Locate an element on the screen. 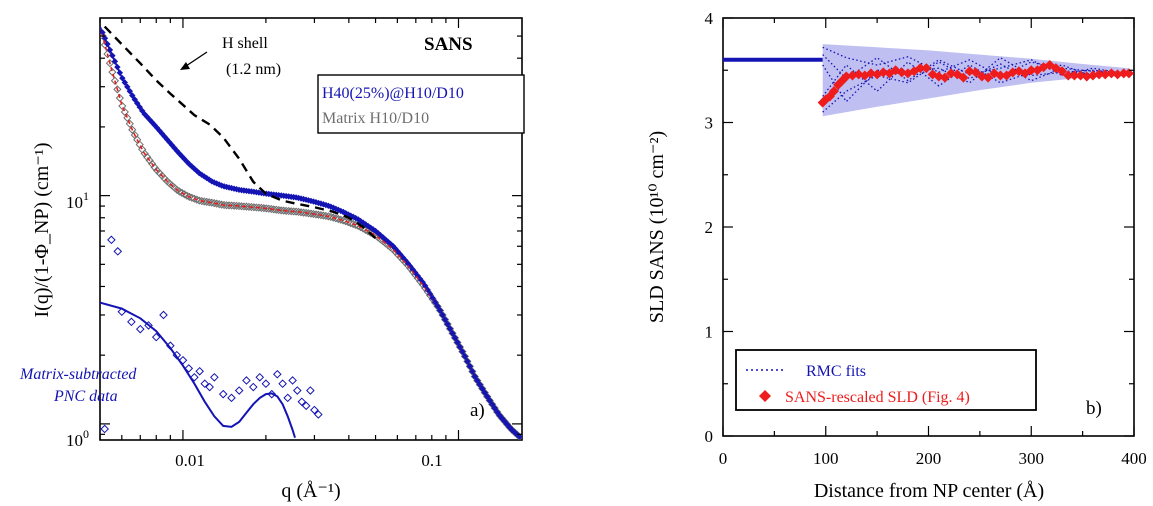 Image resolution: width=1153 pixels, height=506 pixels. panel-b-xtick-label: 300 is located at coordinates (1032, 458).